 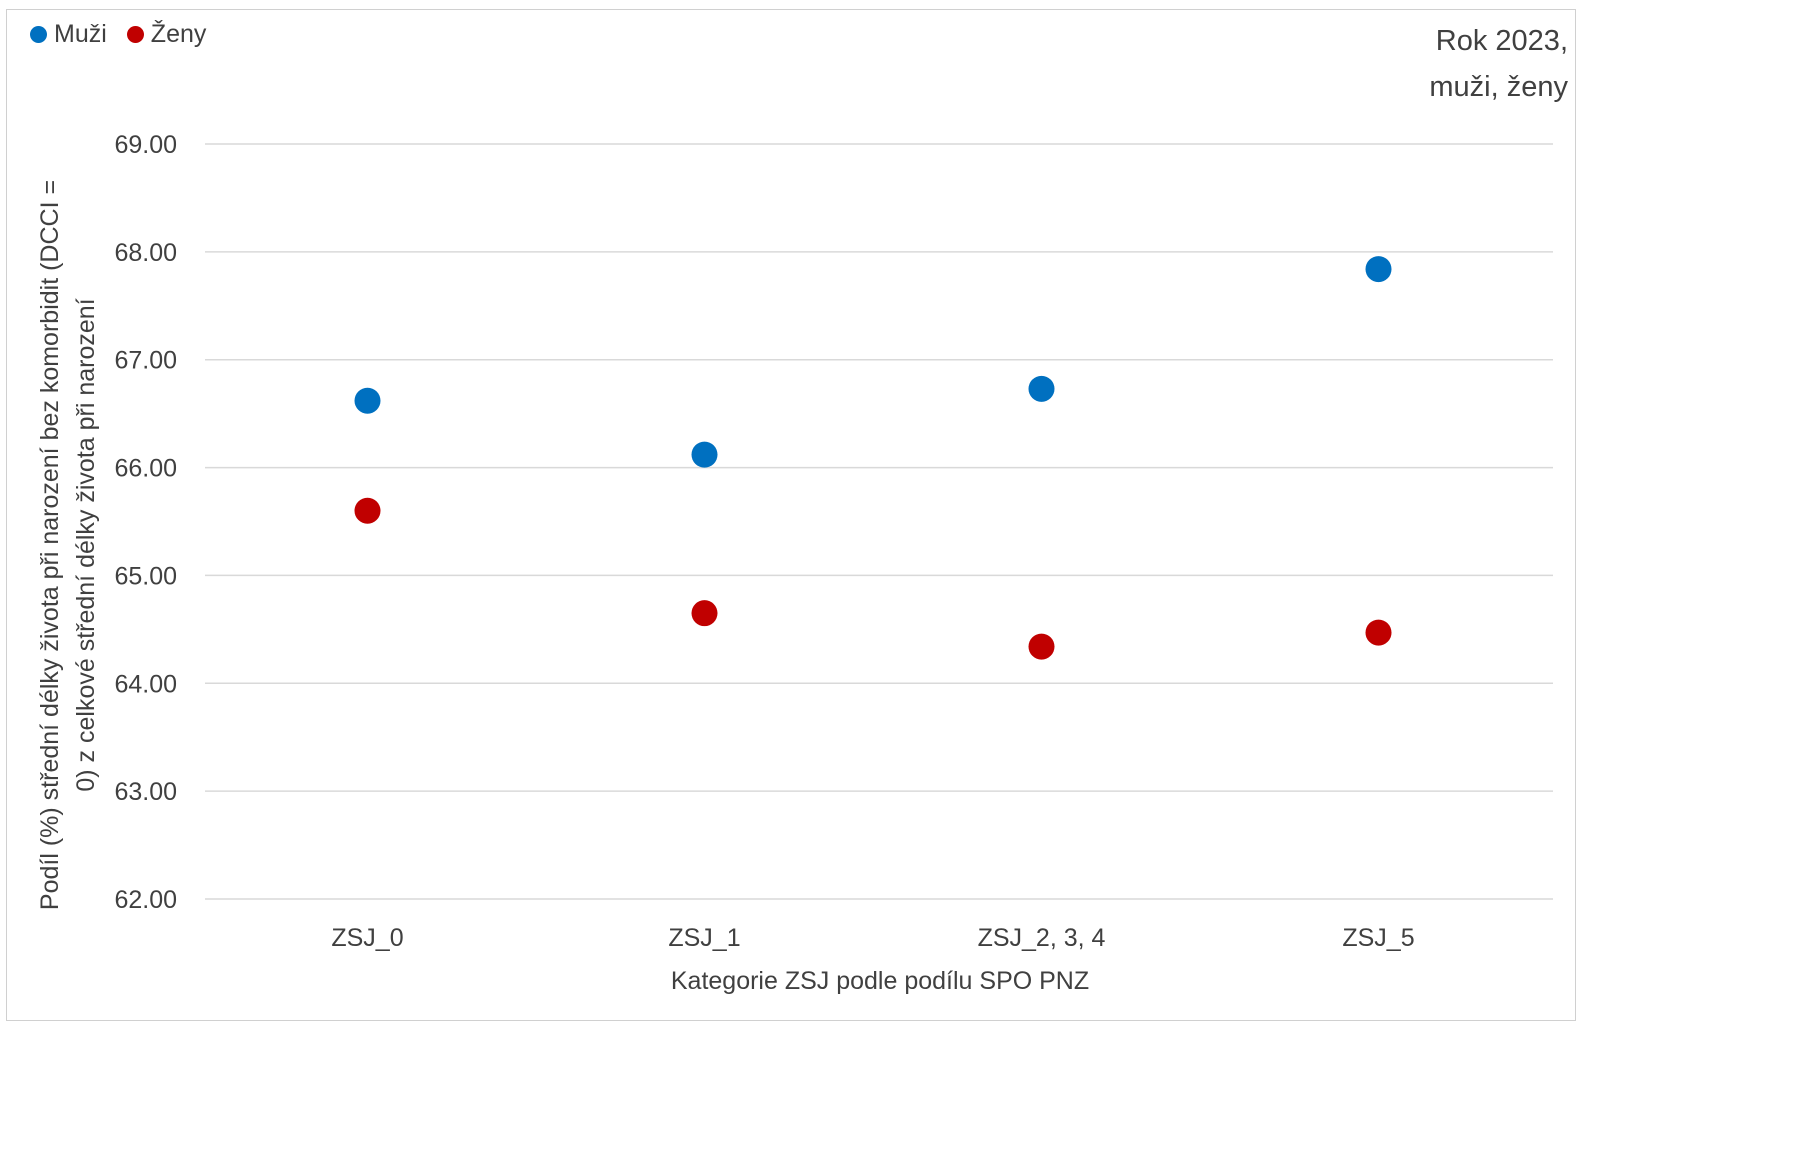 I want to click on legend-marker-zeny, so click(x=135, y=34).